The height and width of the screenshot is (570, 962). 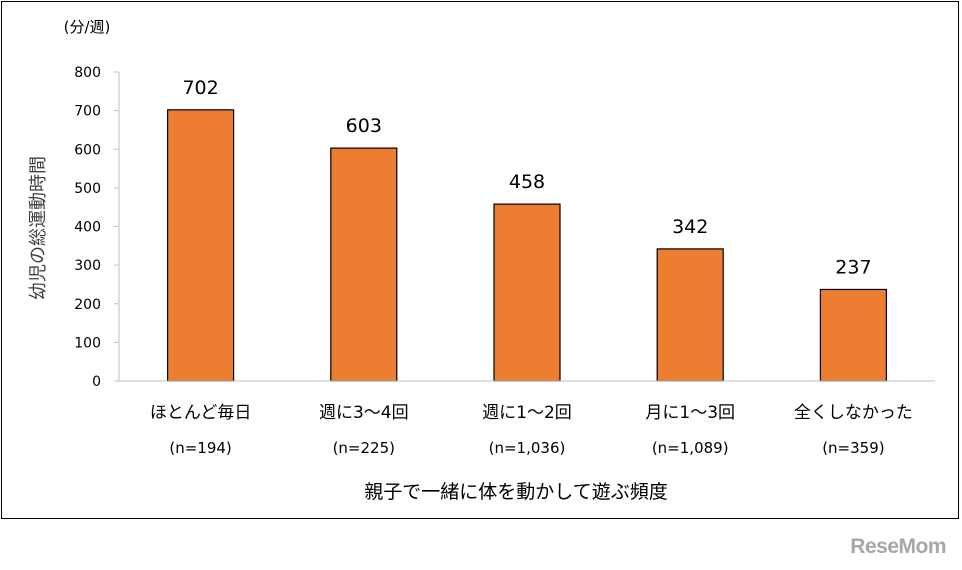 I want to click on data-label: 342, so click(x=690, y=227).